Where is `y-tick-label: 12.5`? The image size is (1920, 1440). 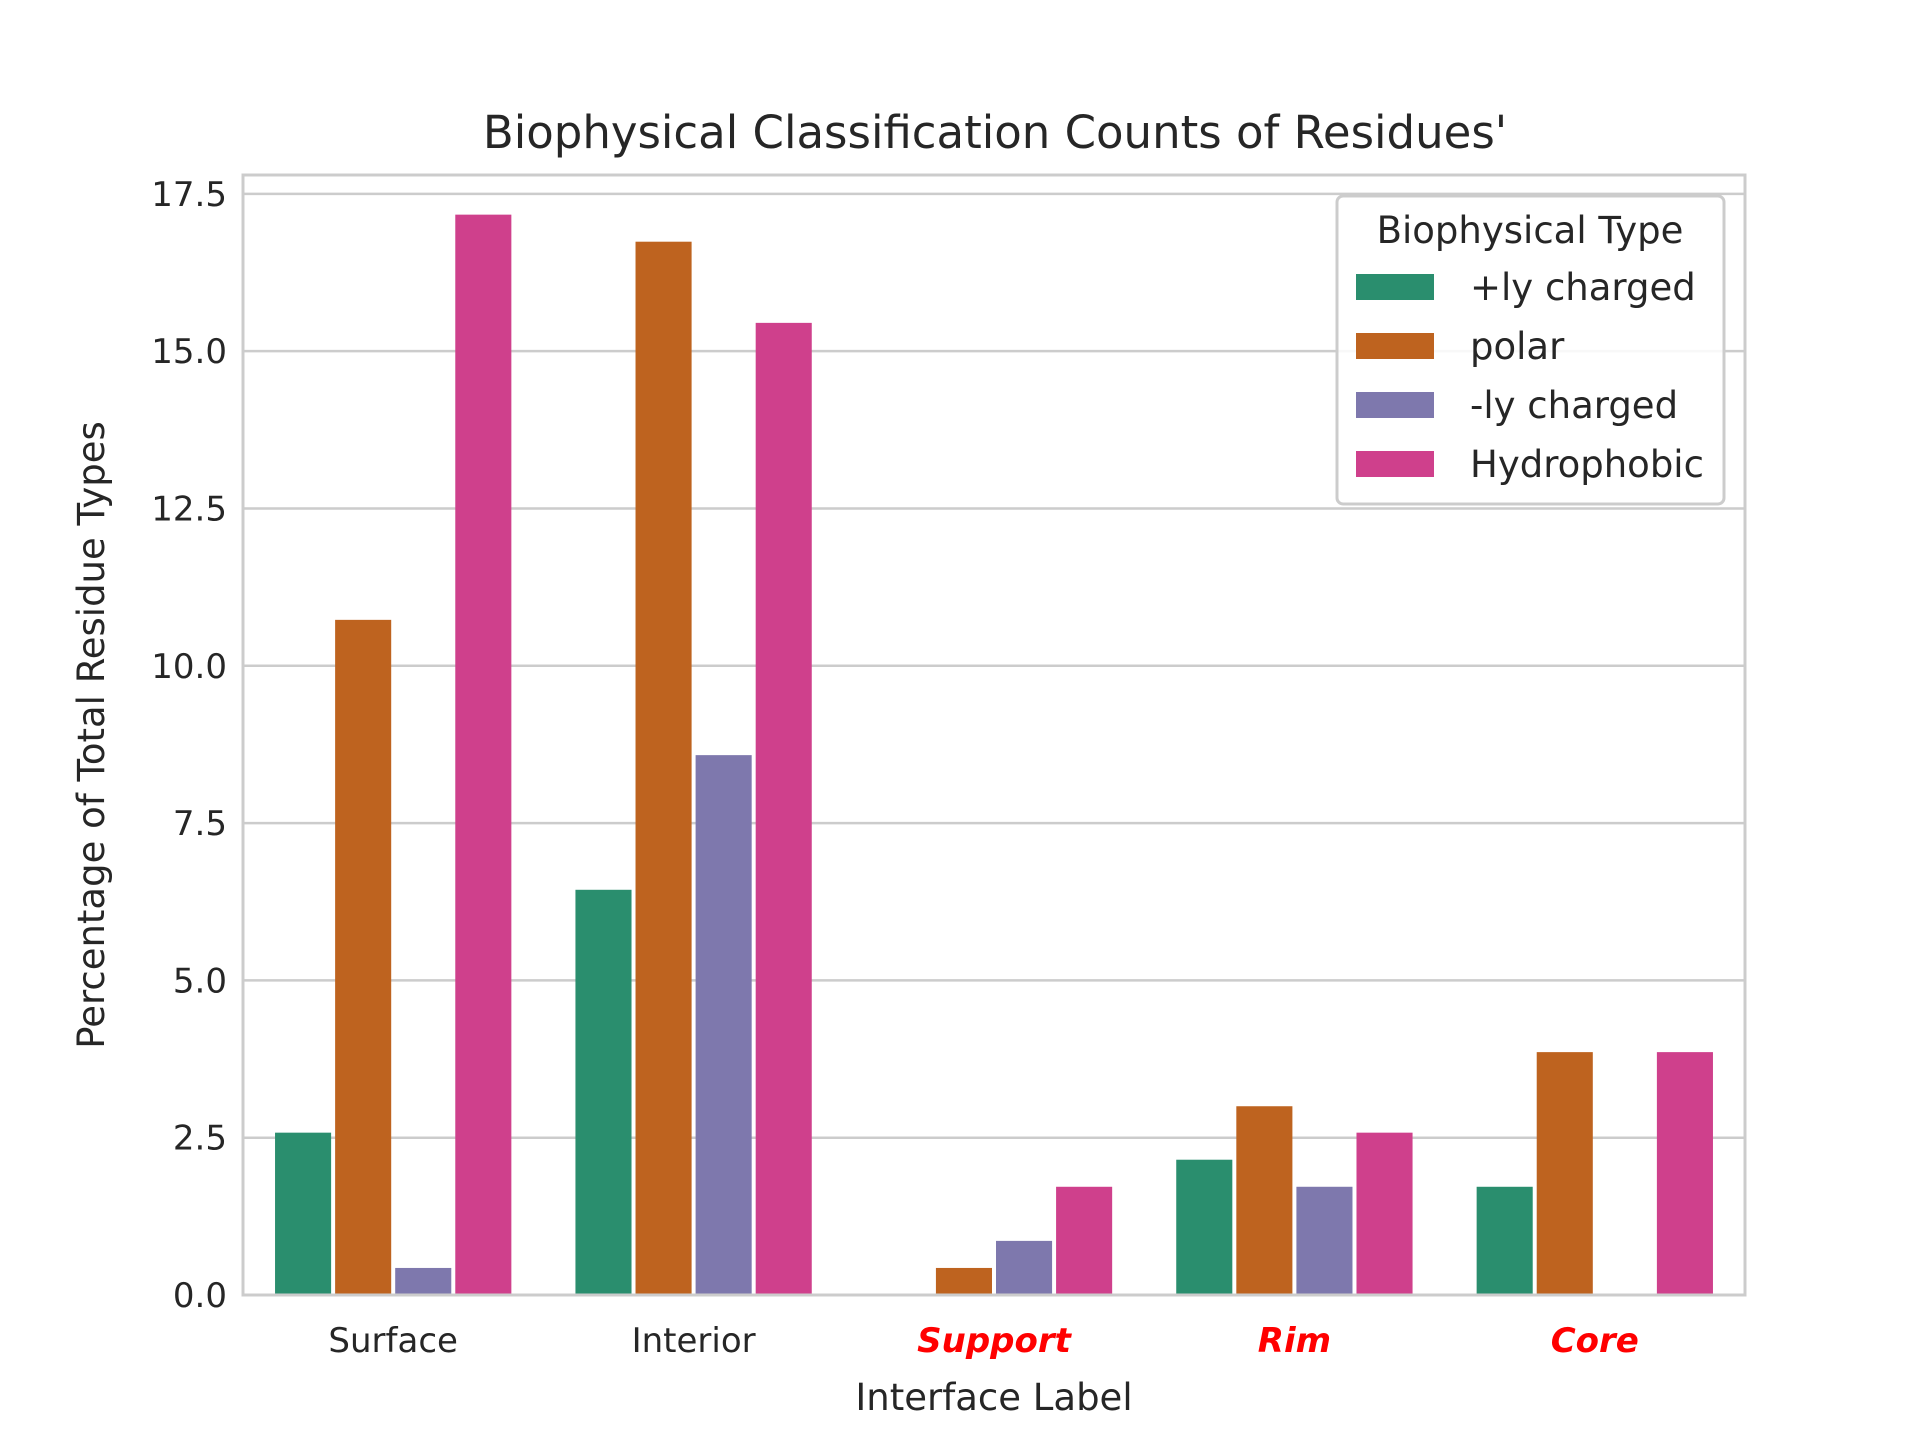
y-tick-label: 12.5 is located at coordinates (189, 509).